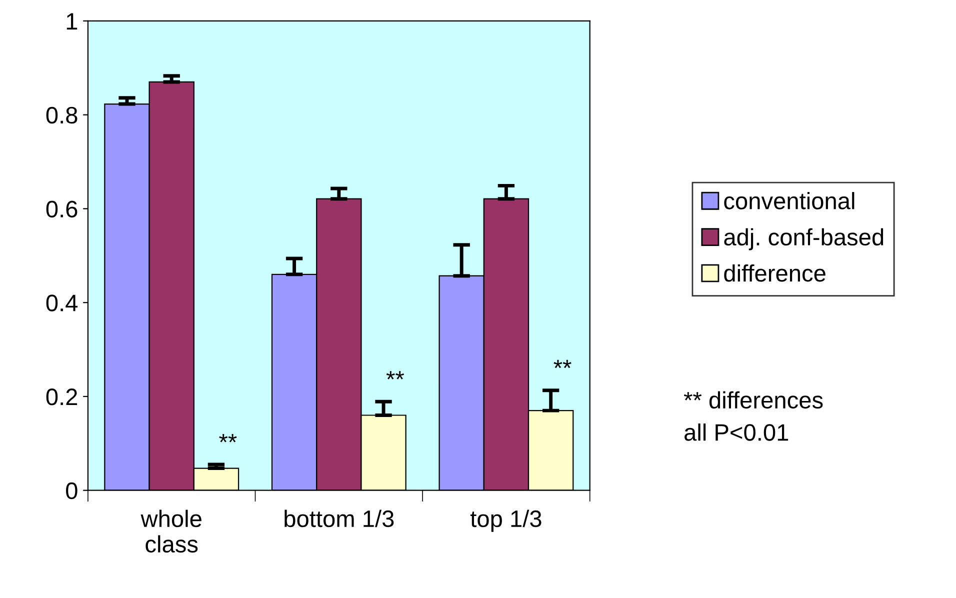 The image size is (956, 598). What do you see at coordinates (506, 521) in the screenshot?
I see `x-tick-label: top 1/3` at bounding box center [506, 521].